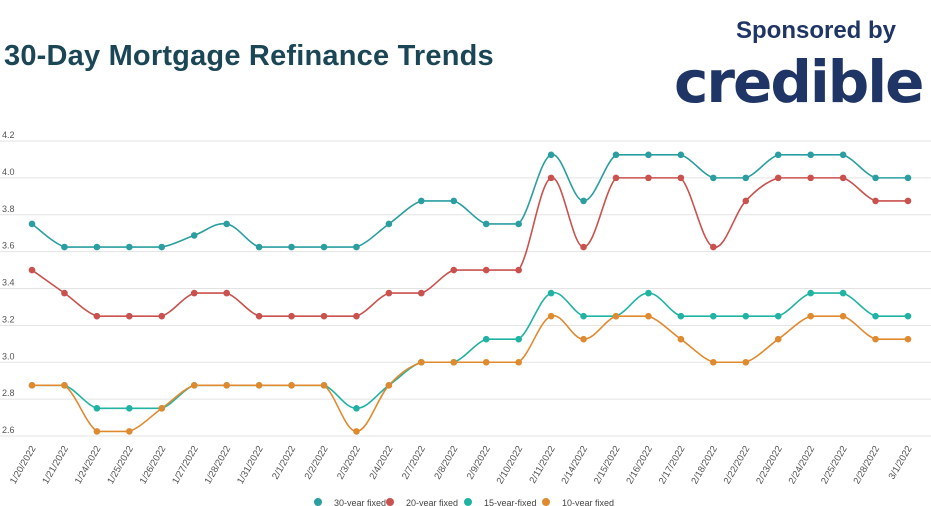 This screenshot has width=931, height=506. Describe the element at coordinates (901, 463) in the screenshot. I see `x-tick-label: 3/1/2022` at that location.